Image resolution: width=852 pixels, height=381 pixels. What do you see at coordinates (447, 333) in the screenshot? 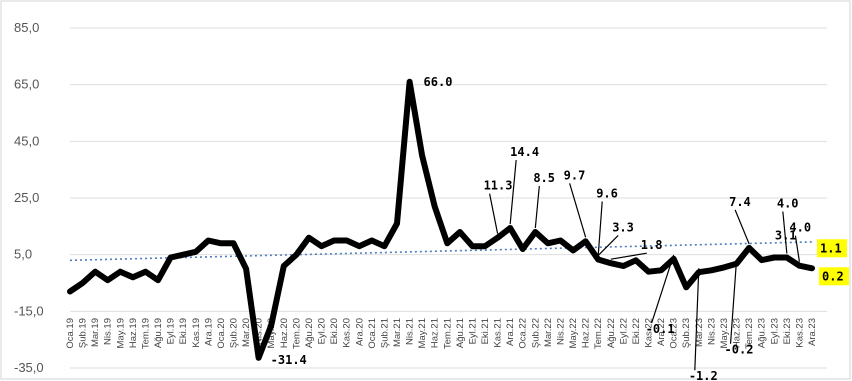
I see `x-tick-label: Tem.21` at bounding box center [447, 333].